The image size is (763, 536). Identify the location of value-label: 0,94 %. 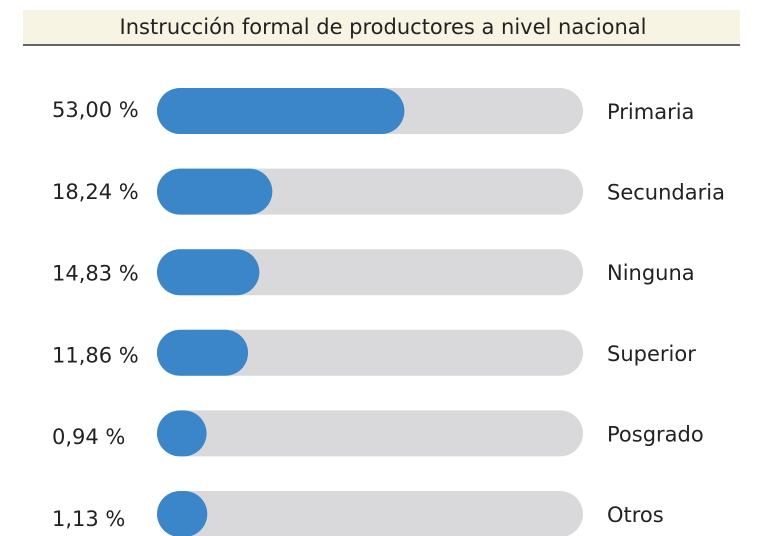
(88, 437).